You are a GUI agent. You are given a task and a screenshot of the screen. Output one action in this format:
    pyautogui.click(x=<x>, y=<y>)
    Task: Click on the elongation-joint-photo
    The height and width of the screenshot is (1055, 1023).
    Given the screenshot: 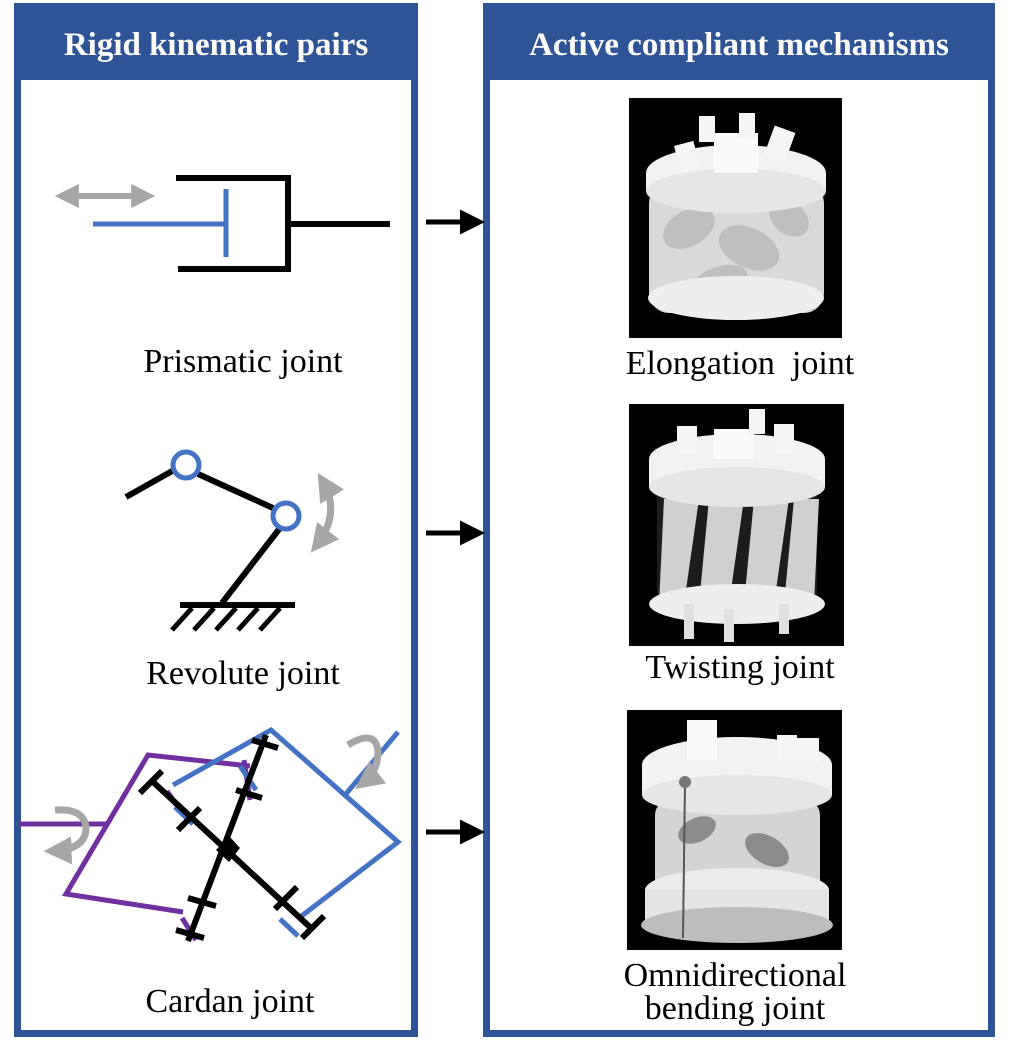 What is the action you would take?
    pyautogui.click(x=735, y=218)
    